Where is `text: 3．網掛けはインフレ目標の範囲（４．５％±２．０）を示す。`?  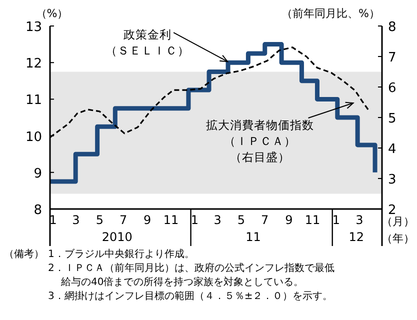
text: 3．網掛けはインフレ目標の範囲（４．５％±２．０）を示す。 is located at coordinates (190, 296).